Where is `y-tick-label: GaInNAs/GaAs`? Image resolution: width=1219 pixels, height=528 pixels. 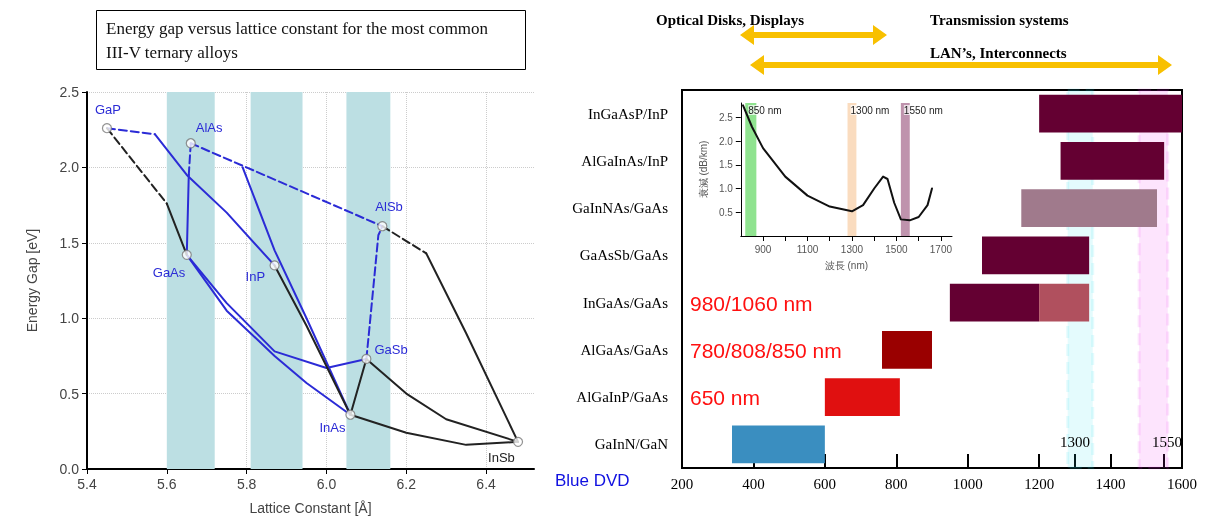 y-tick-label: GaInNAs/GaAs is located at coordinates (620, 208).